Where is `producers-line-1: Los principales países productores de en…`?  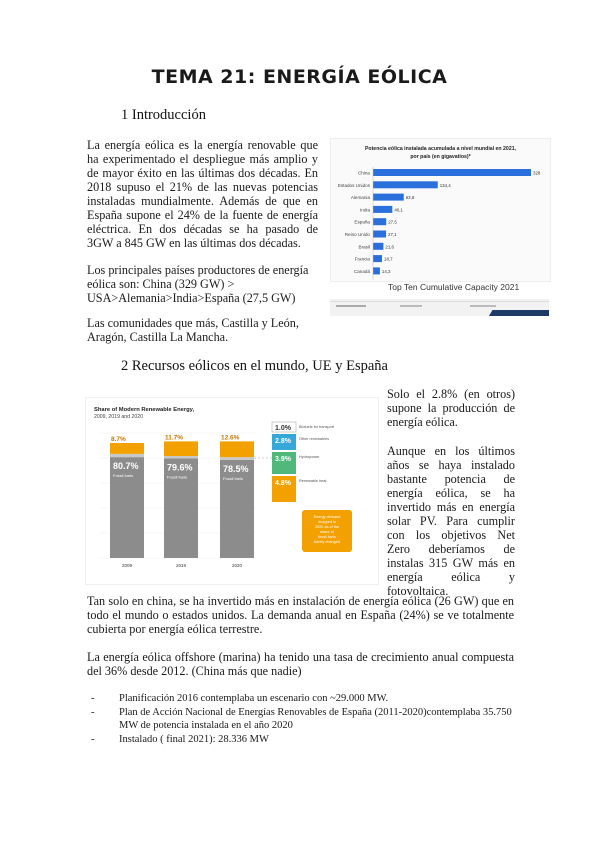
producers-line-1: Los principales países productores de en… is located at coordinates (198, 270).